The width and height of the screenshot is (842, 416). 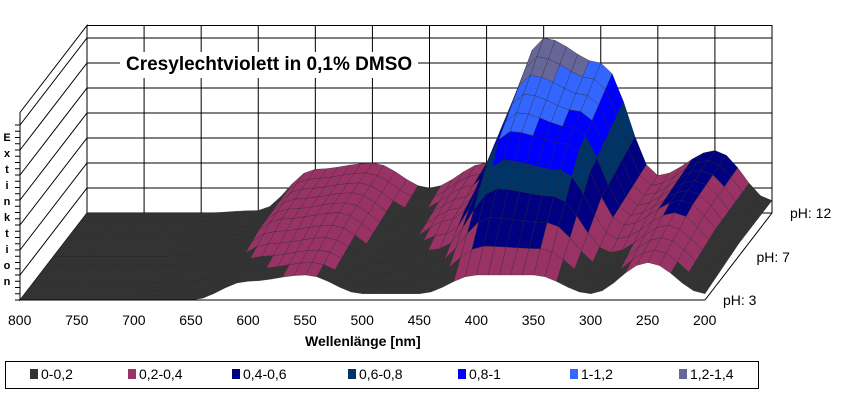 What do you see at coordinates (485, 374) in the screenshot?
I see `legend-label: 0,8-1` at bounding box center [485, 374].